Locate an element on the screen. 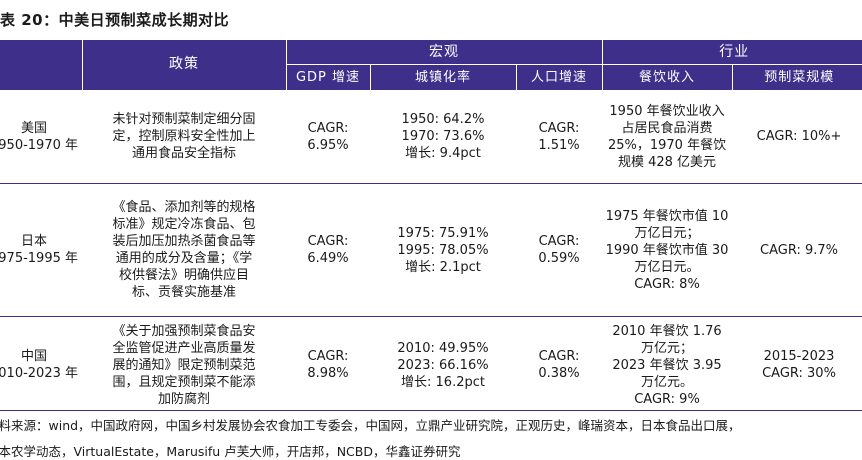  header-macro: 宏观 is located at coordinates (444, 52).